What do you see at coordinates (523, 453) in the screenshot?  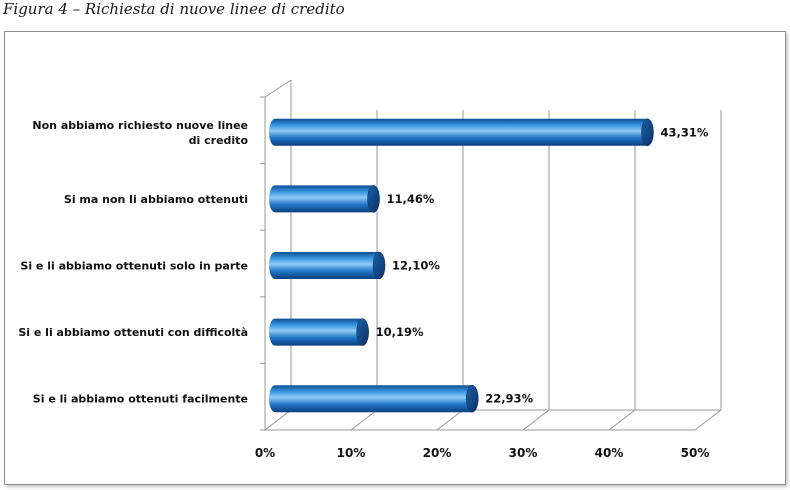 I see `x-tick-label-3: 30%` at bounding box center [523, 453].